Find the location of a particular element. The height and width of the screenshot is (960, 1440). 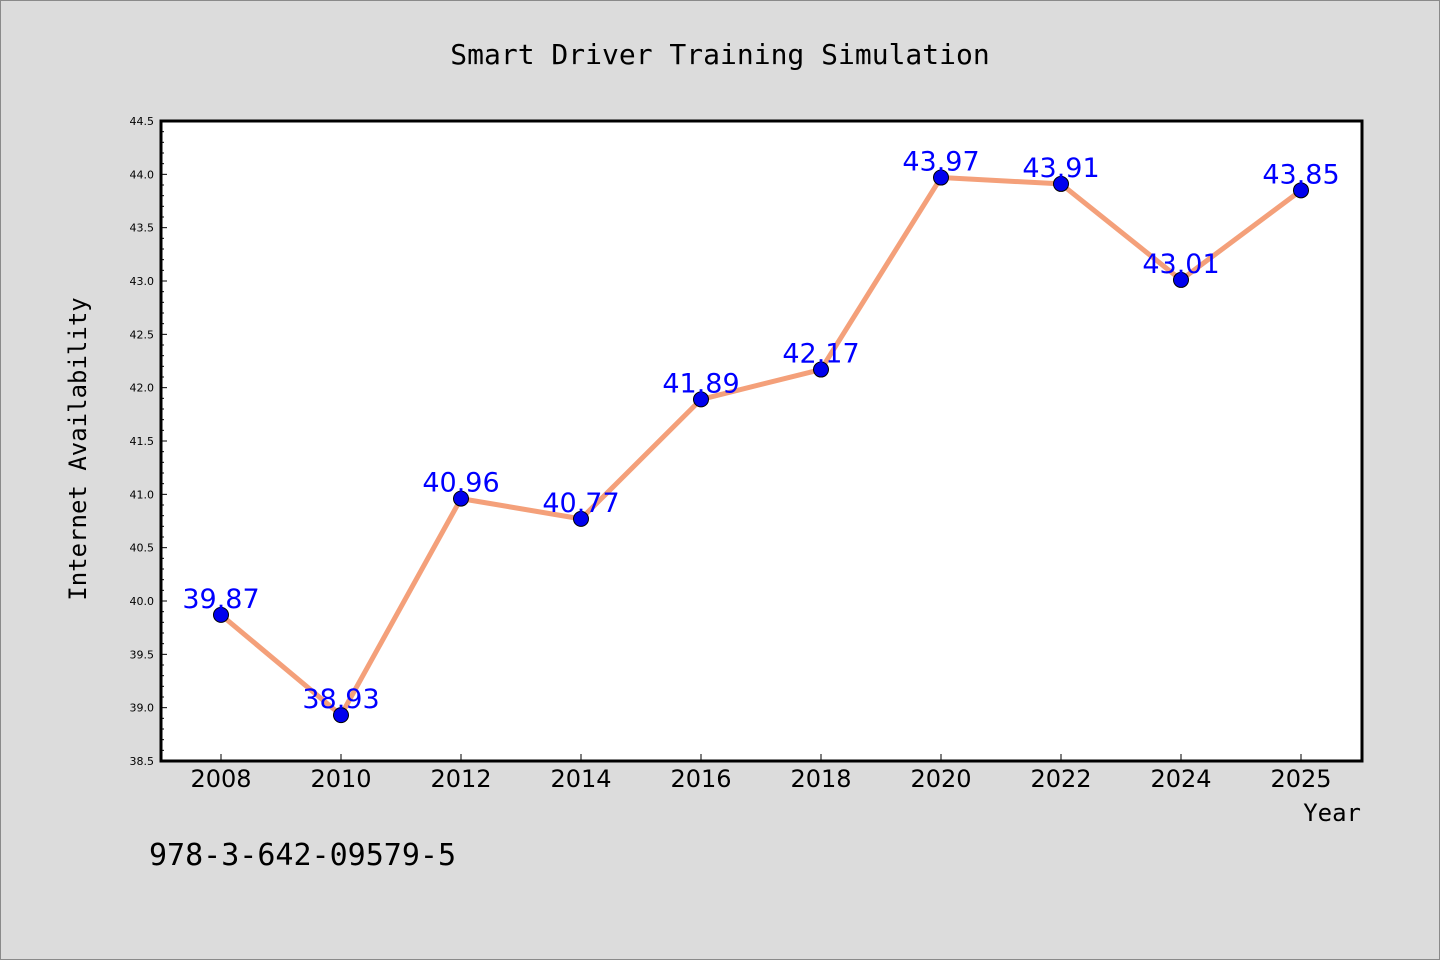

y-tick-label: 40.5 is located at coordinates (142, 548).